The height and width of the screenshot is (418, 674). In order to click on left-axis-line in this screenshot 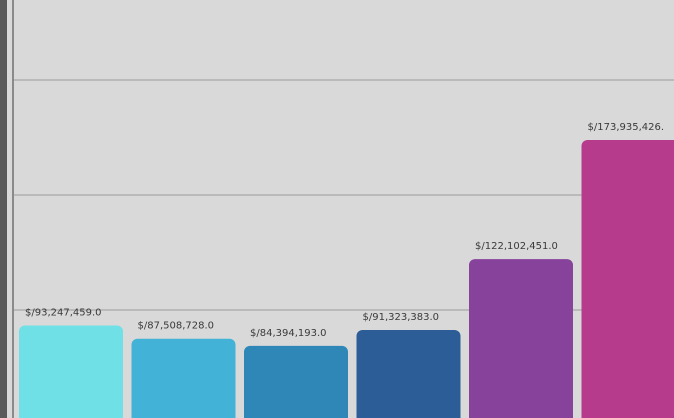, I will do `click(13, 209)`.